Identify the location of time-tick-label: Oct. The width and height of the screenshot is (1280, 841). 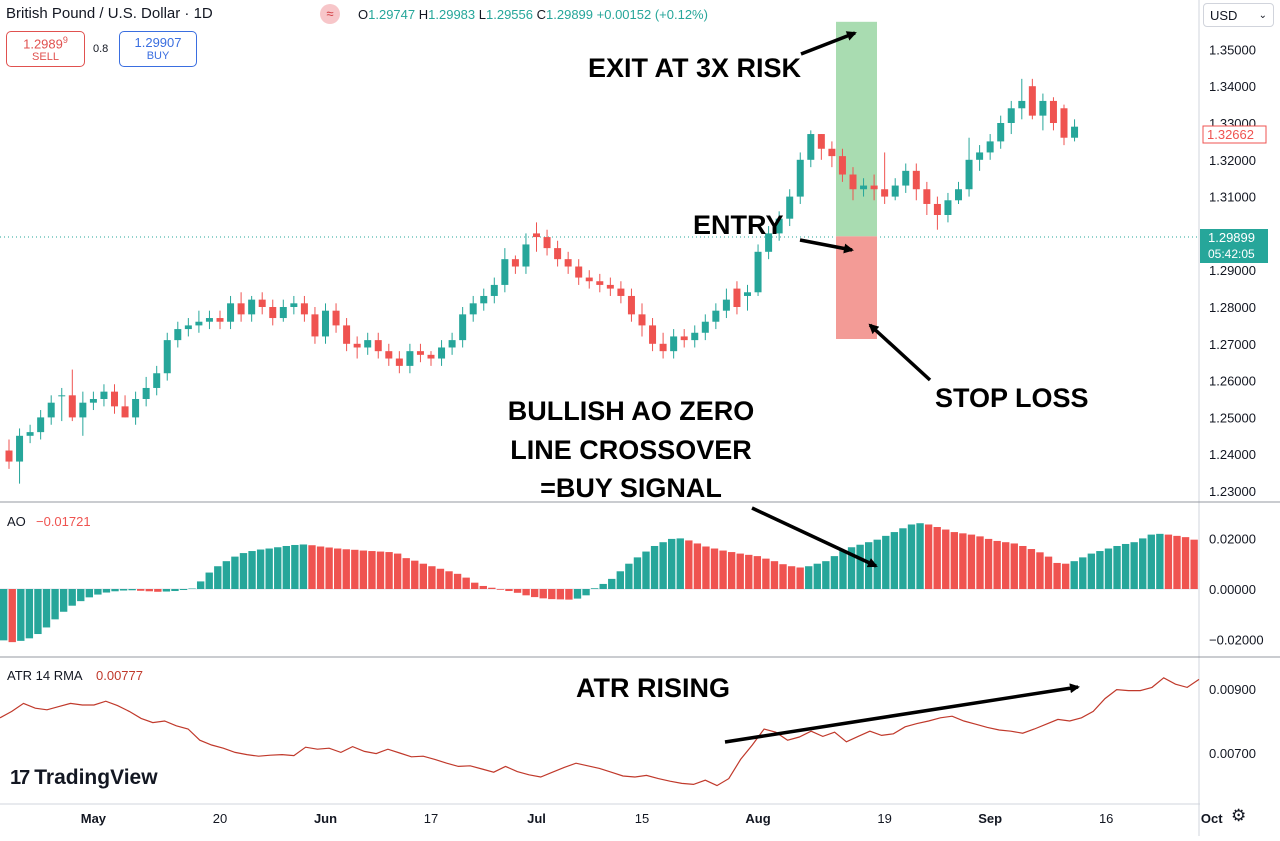
(1212, 818).